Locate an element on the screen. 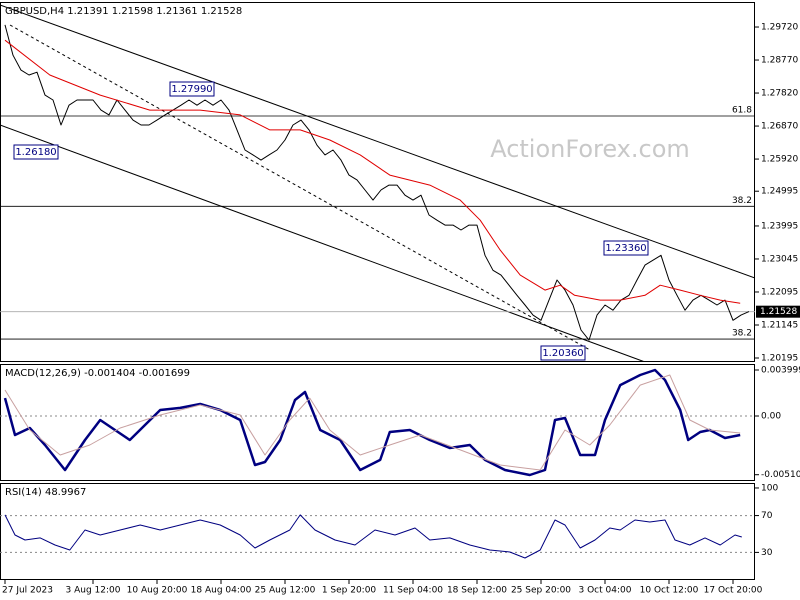 The width and height of the screenshot is (800, 600). y-tick-label: 1.26870 is located at coordinates (779, 127).